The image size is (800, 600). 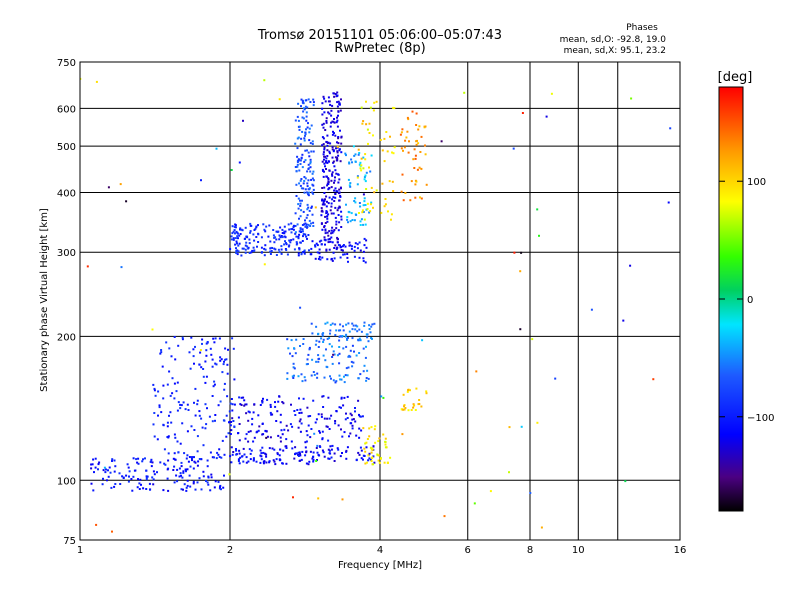 What do you see at coordinates (69, 541) in the screenshot?
I see `y-tick-label: 75` at bounding box center [69, 541].